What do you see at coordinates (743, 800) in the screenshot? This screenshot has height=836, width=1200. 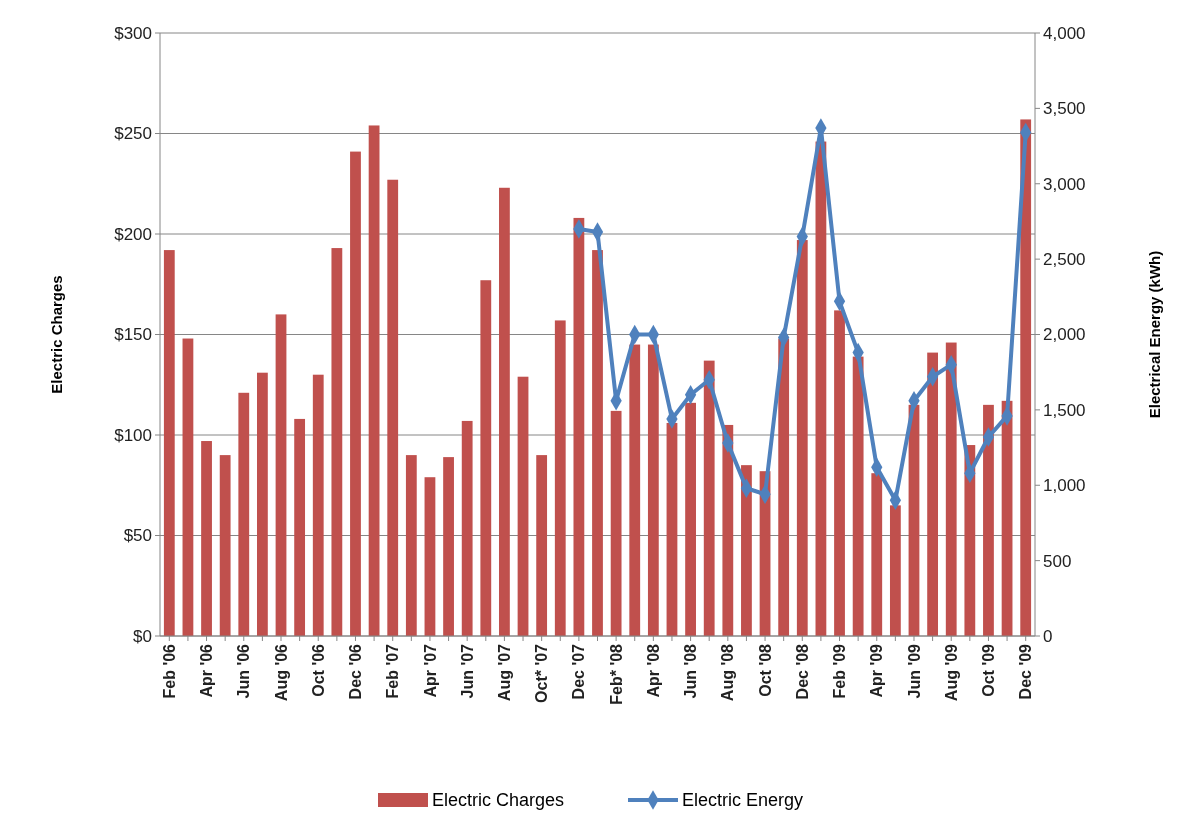 I see `legend-label: Electric Energy` at bounding box center [743, 800].